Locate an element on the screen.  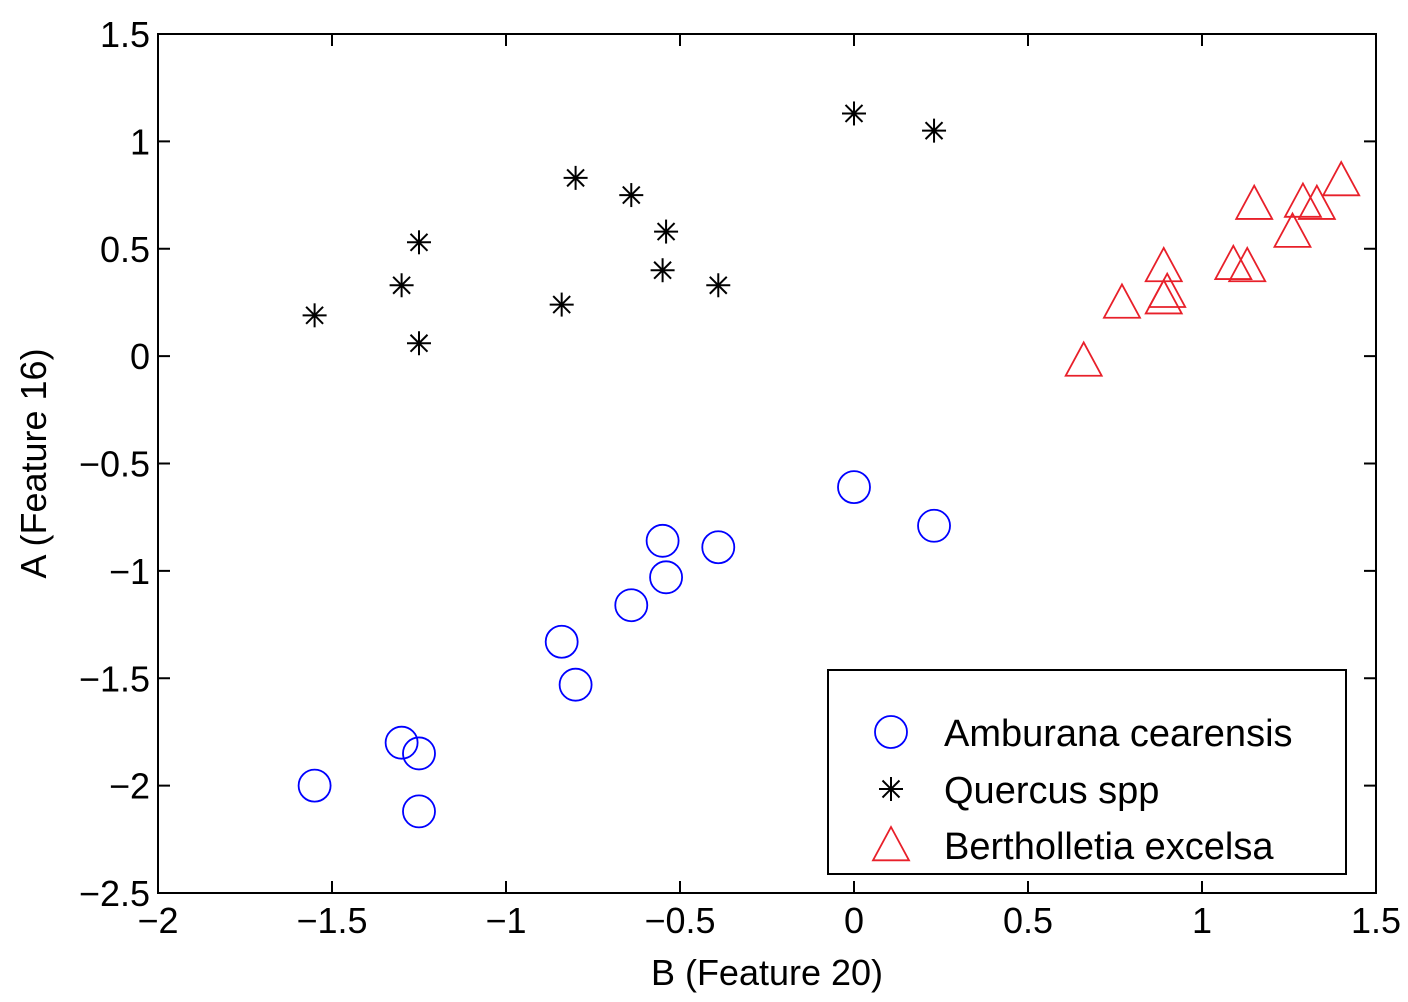
y-tick-label: 1.5 is located at coordinates (125, 34).